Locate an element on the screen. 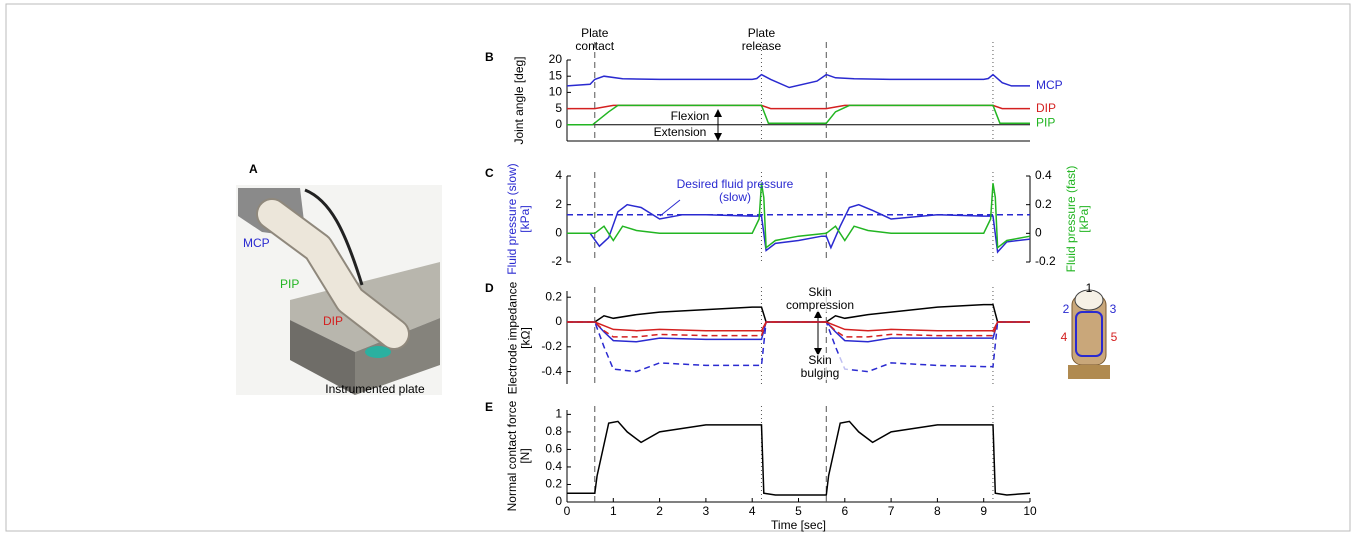 This screenshot has width=1356, height=536. y-tick-label: 1 is located at coordinates (558, 414).